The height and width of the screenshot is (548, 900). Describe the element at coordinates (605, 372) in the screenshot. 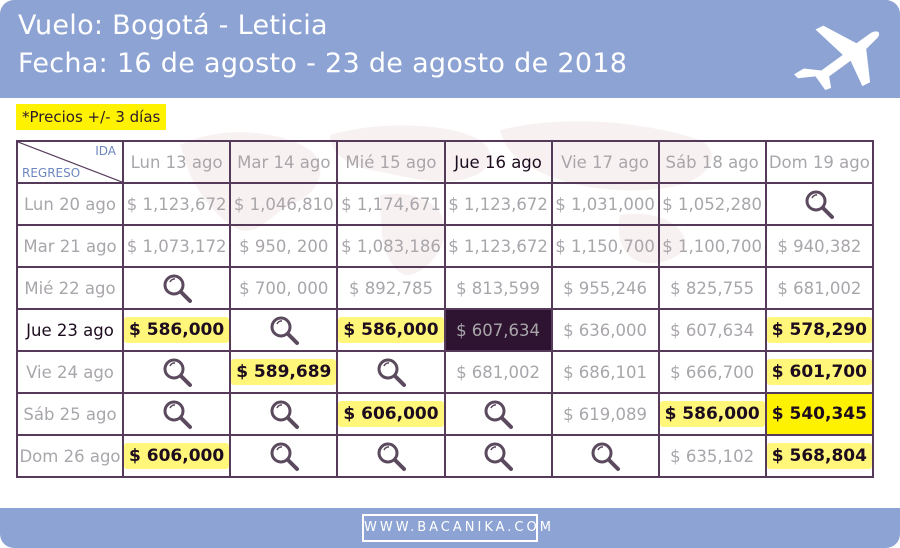

I see `price-cell: $ 686,101` at that location.